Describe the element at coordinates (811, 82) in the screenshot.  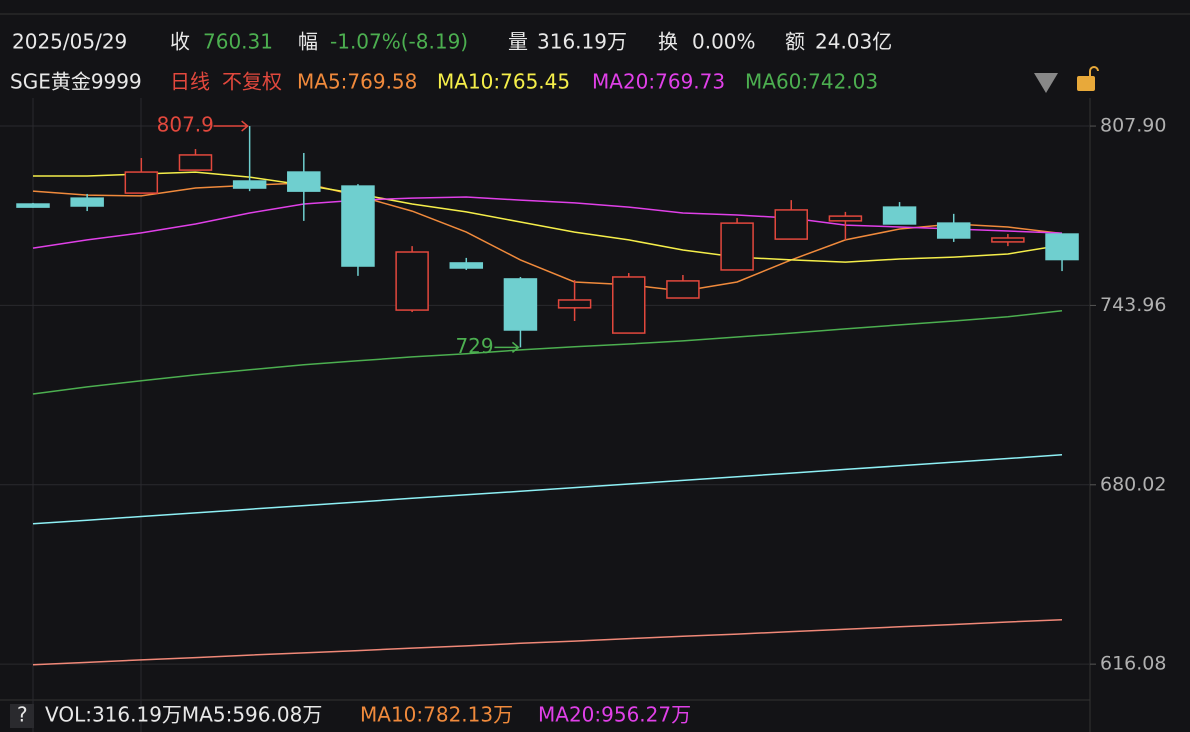
I see `legend-item: MA60:742.03` at that location.